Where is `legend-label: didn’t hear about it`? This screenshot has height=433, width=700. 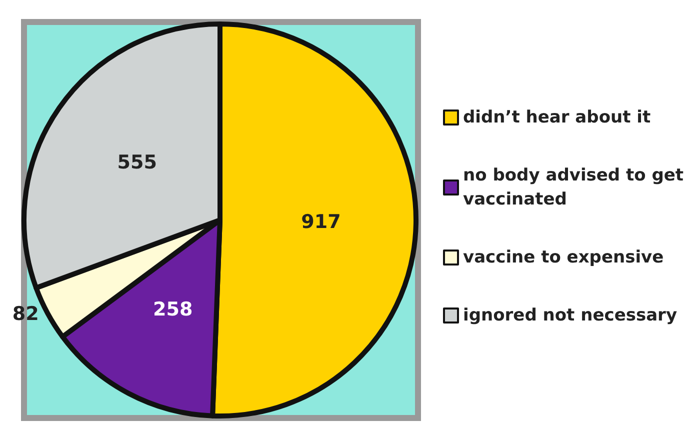 legend-label: didn’t hear about it is located at coordinates (557, 118).